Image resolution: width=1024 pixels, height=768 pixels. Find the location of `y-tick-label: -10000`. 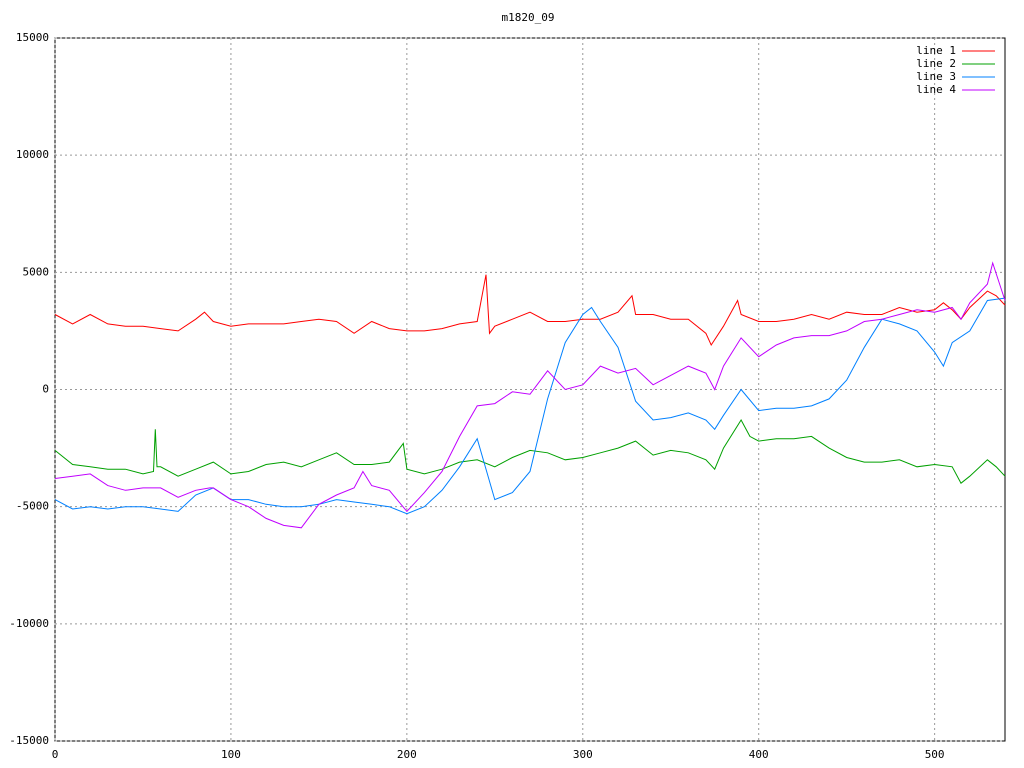

y-tick-label: -10000 is located at coordinates (29, 623).